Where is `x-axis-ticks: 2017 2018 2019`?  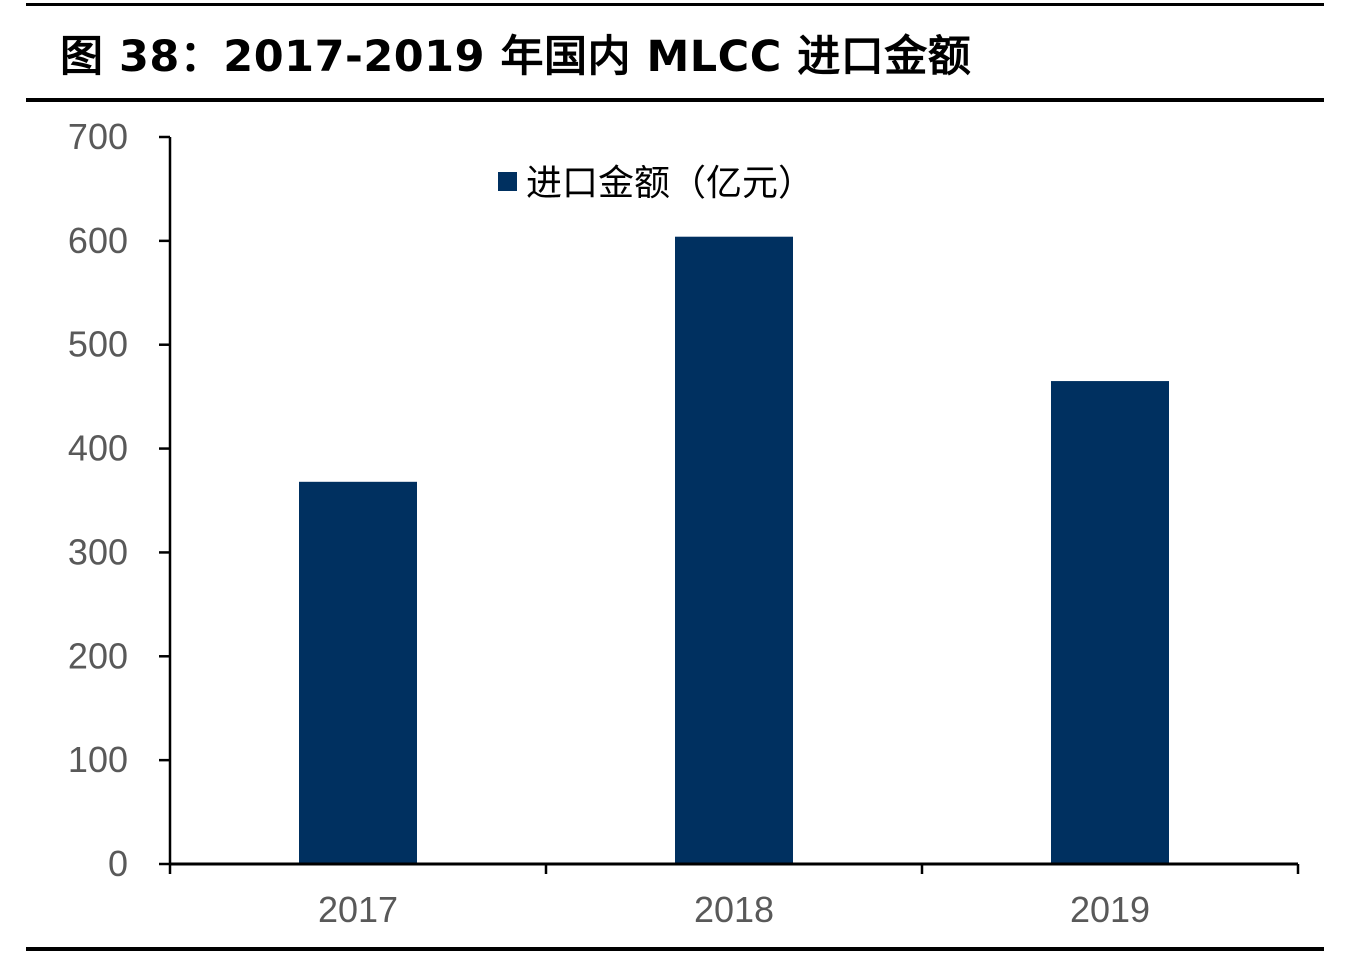
x-axis-ticks: 2017 2018 2019 is located at coordinates (734, 897).